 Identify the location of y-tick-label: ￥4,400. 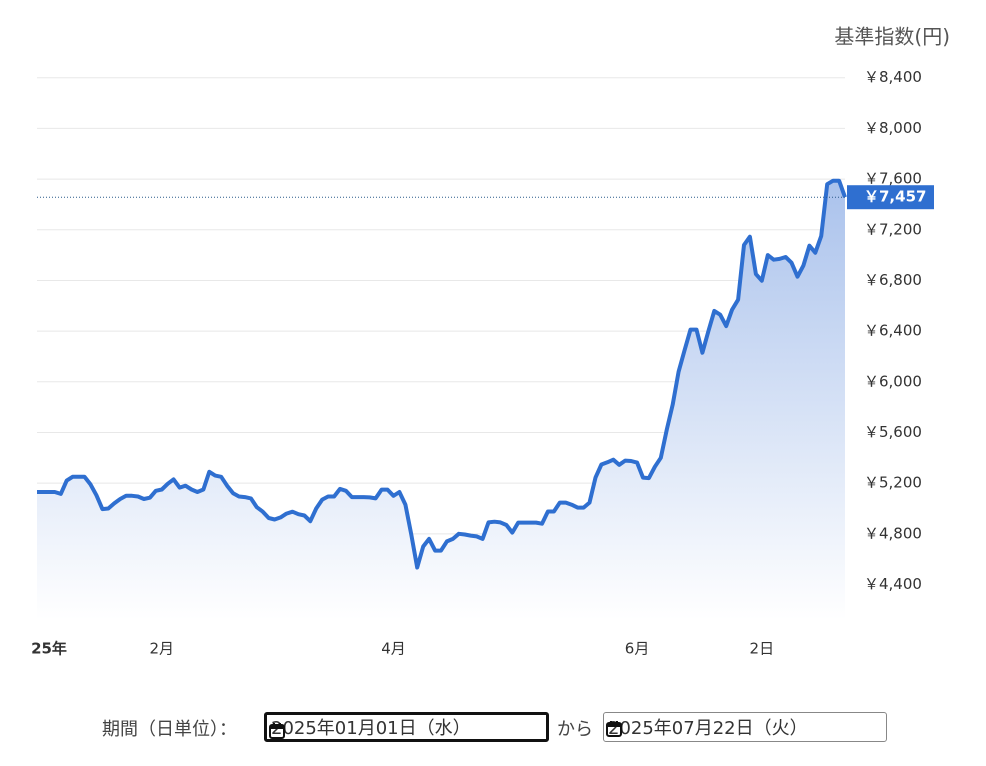
(893, 584).